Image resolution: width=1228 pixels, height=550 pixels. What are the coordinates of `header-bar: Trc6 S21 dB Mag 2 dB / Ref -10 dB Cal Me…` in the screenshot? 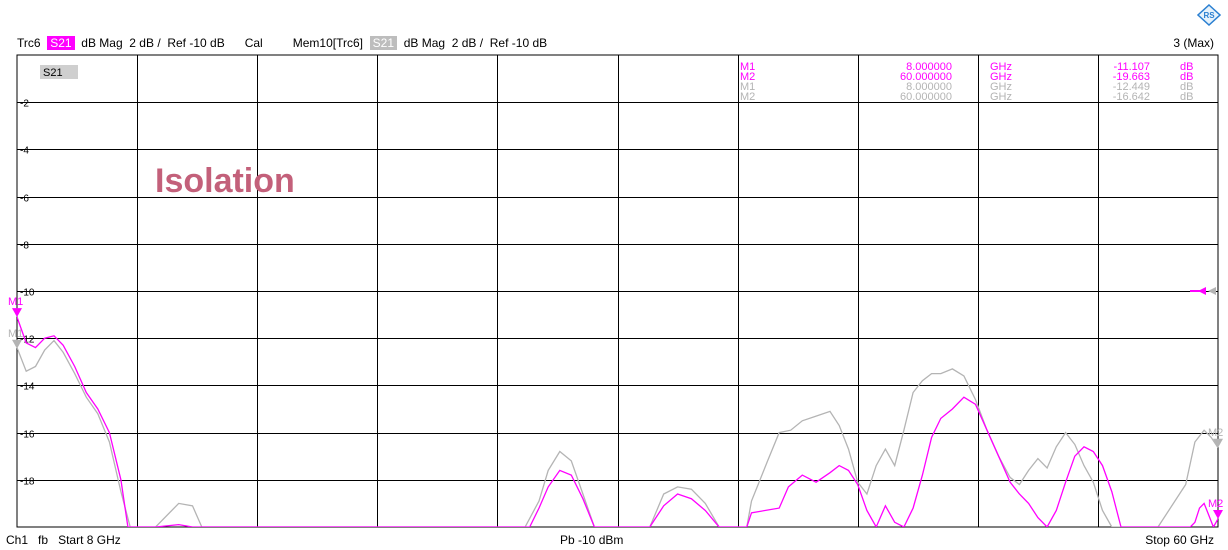 It's located at (282, 43).